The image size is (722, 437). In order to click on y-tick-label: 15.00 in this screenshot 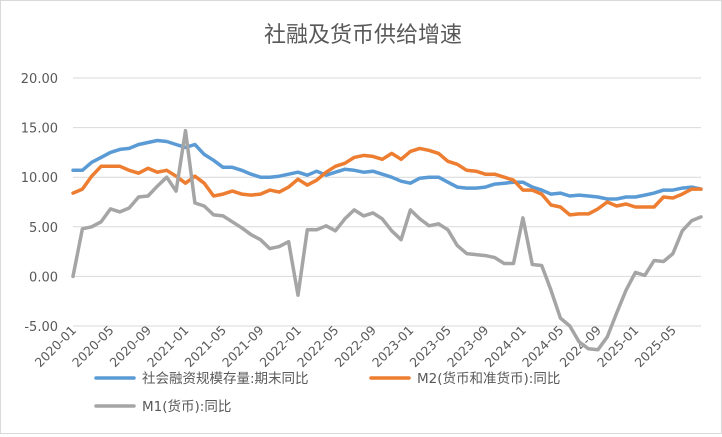, I will do `click(39, 129)`.